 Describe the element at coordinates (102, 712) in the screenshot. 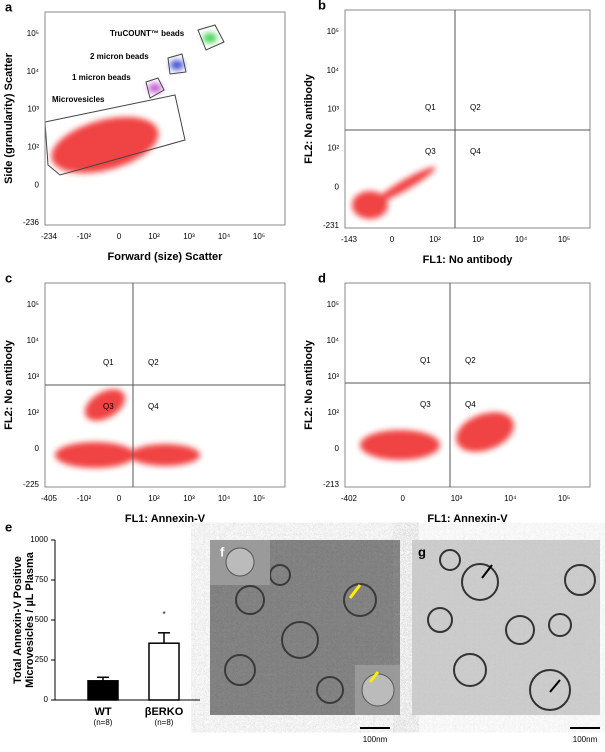

I see `x-tick-label: WT` at that location.